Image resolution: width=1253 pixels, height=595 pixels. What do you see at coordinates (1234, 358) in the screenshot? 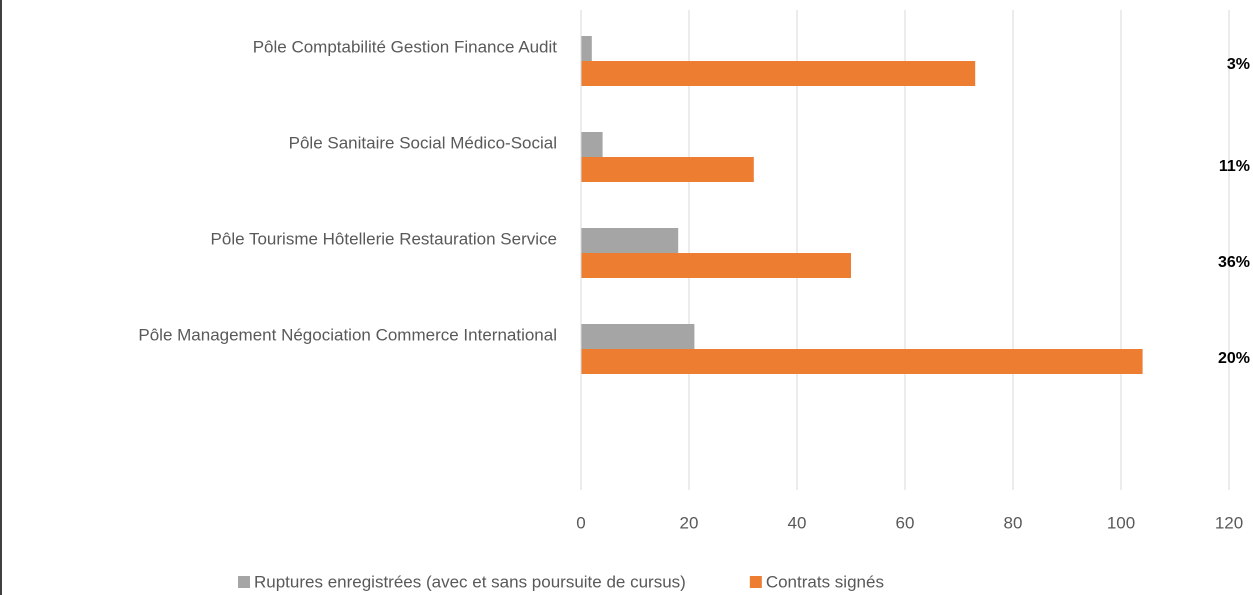
I see `annotation: 20%` at bounding box center [1234, 358].